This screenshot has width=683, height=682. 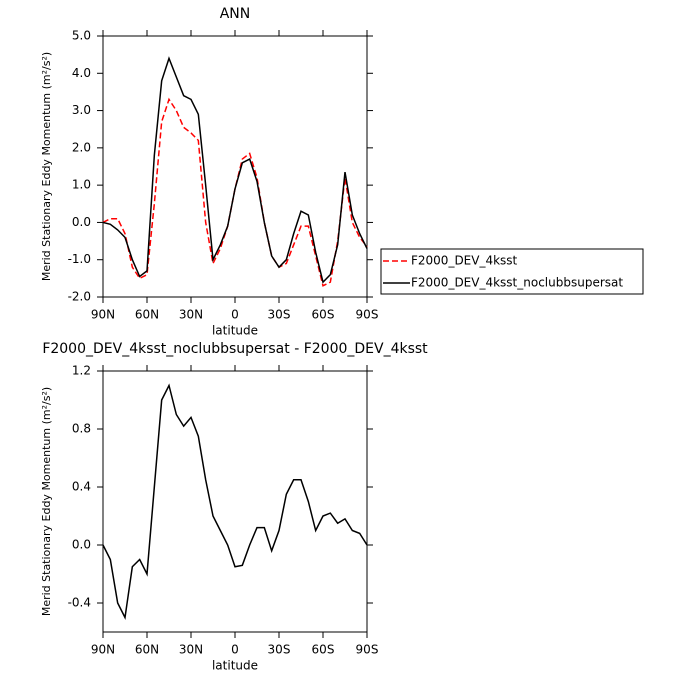 What do you see at coordinates (464, 261) in the screenshot?
I see `legend-label: F2000_DEV_4ksst` at bounding box center [464, 261].